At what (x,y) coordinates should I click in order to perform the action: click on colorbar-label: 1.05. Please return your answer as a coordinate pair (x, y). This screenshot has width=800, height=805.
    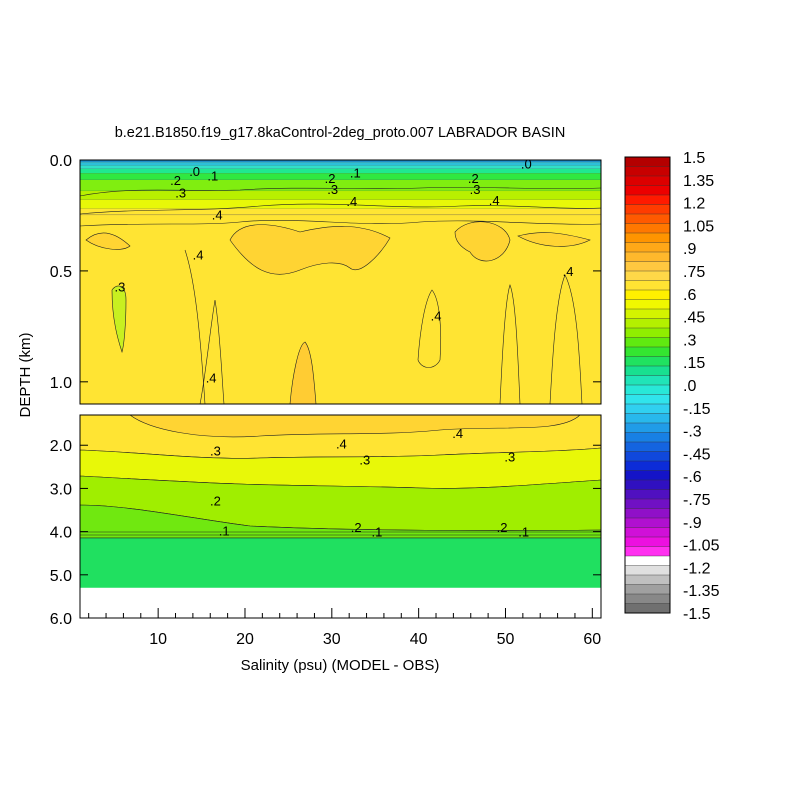
    Looking at the image, I should click on (698, 226).